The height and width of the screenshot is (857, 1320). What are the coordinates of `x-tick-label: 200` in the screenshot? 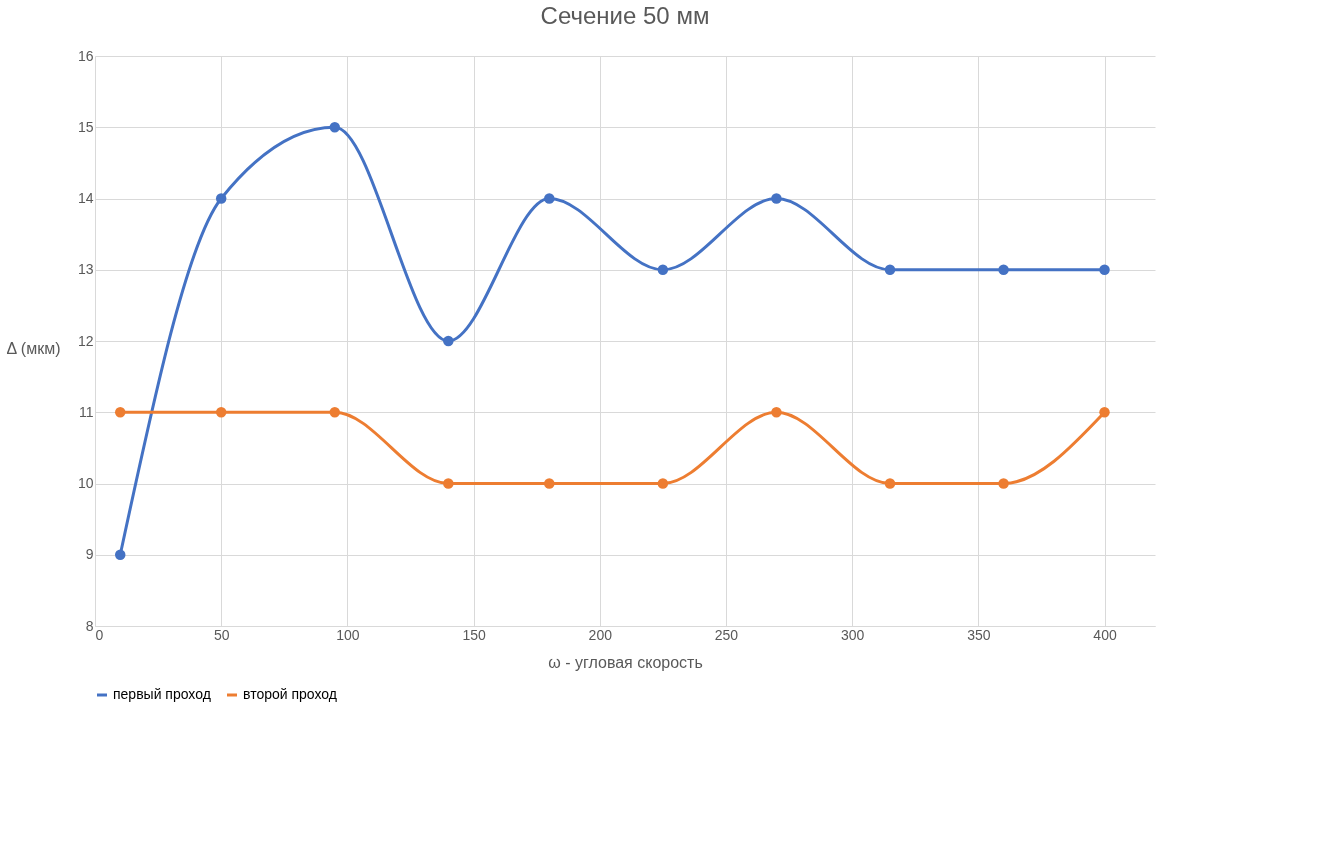 It's located at (600, 634).